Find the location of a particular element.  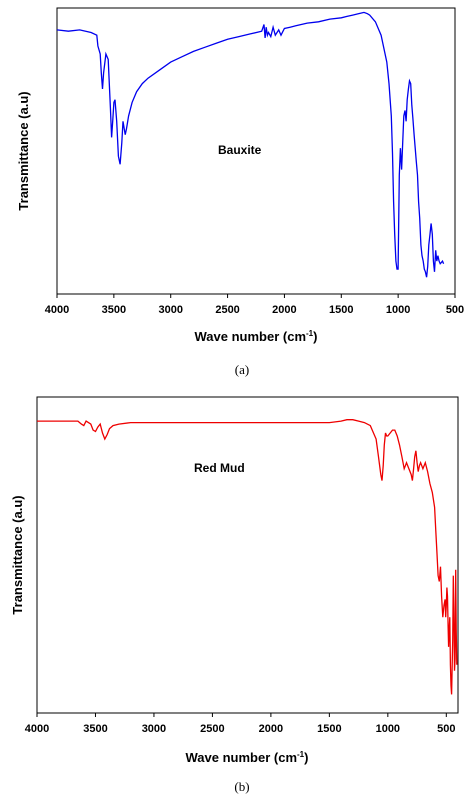

figure-caption-a: (a) is located at coordinates (242, 369).